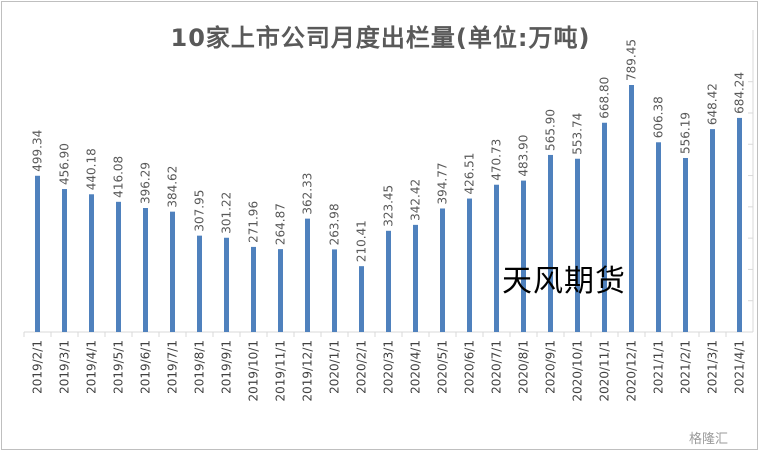 Image resolution: width=761 pixels, height=453 pixels. What do you see at coordinates (227, 367) in the screenshot?
I see `x-tick-label: 2019/9/1` at bounding box center [227, 367].